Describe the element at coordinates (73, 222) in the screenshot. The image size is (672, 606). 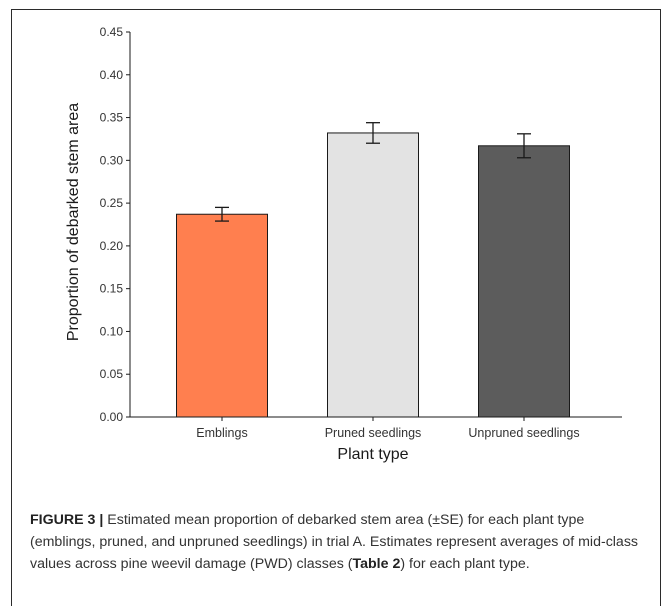
I see `y-axis-title: Proportion of debarked stem area` at that location.